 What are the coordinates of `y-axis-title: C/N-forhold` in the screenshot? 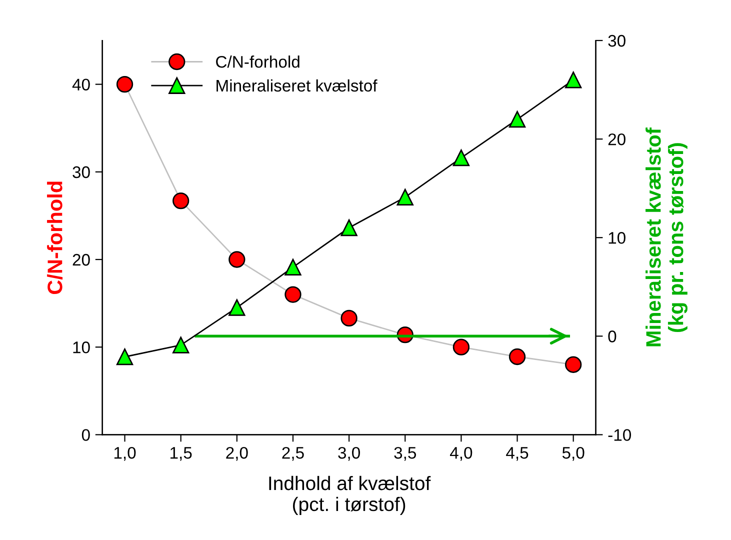 It's located at (55, 238).